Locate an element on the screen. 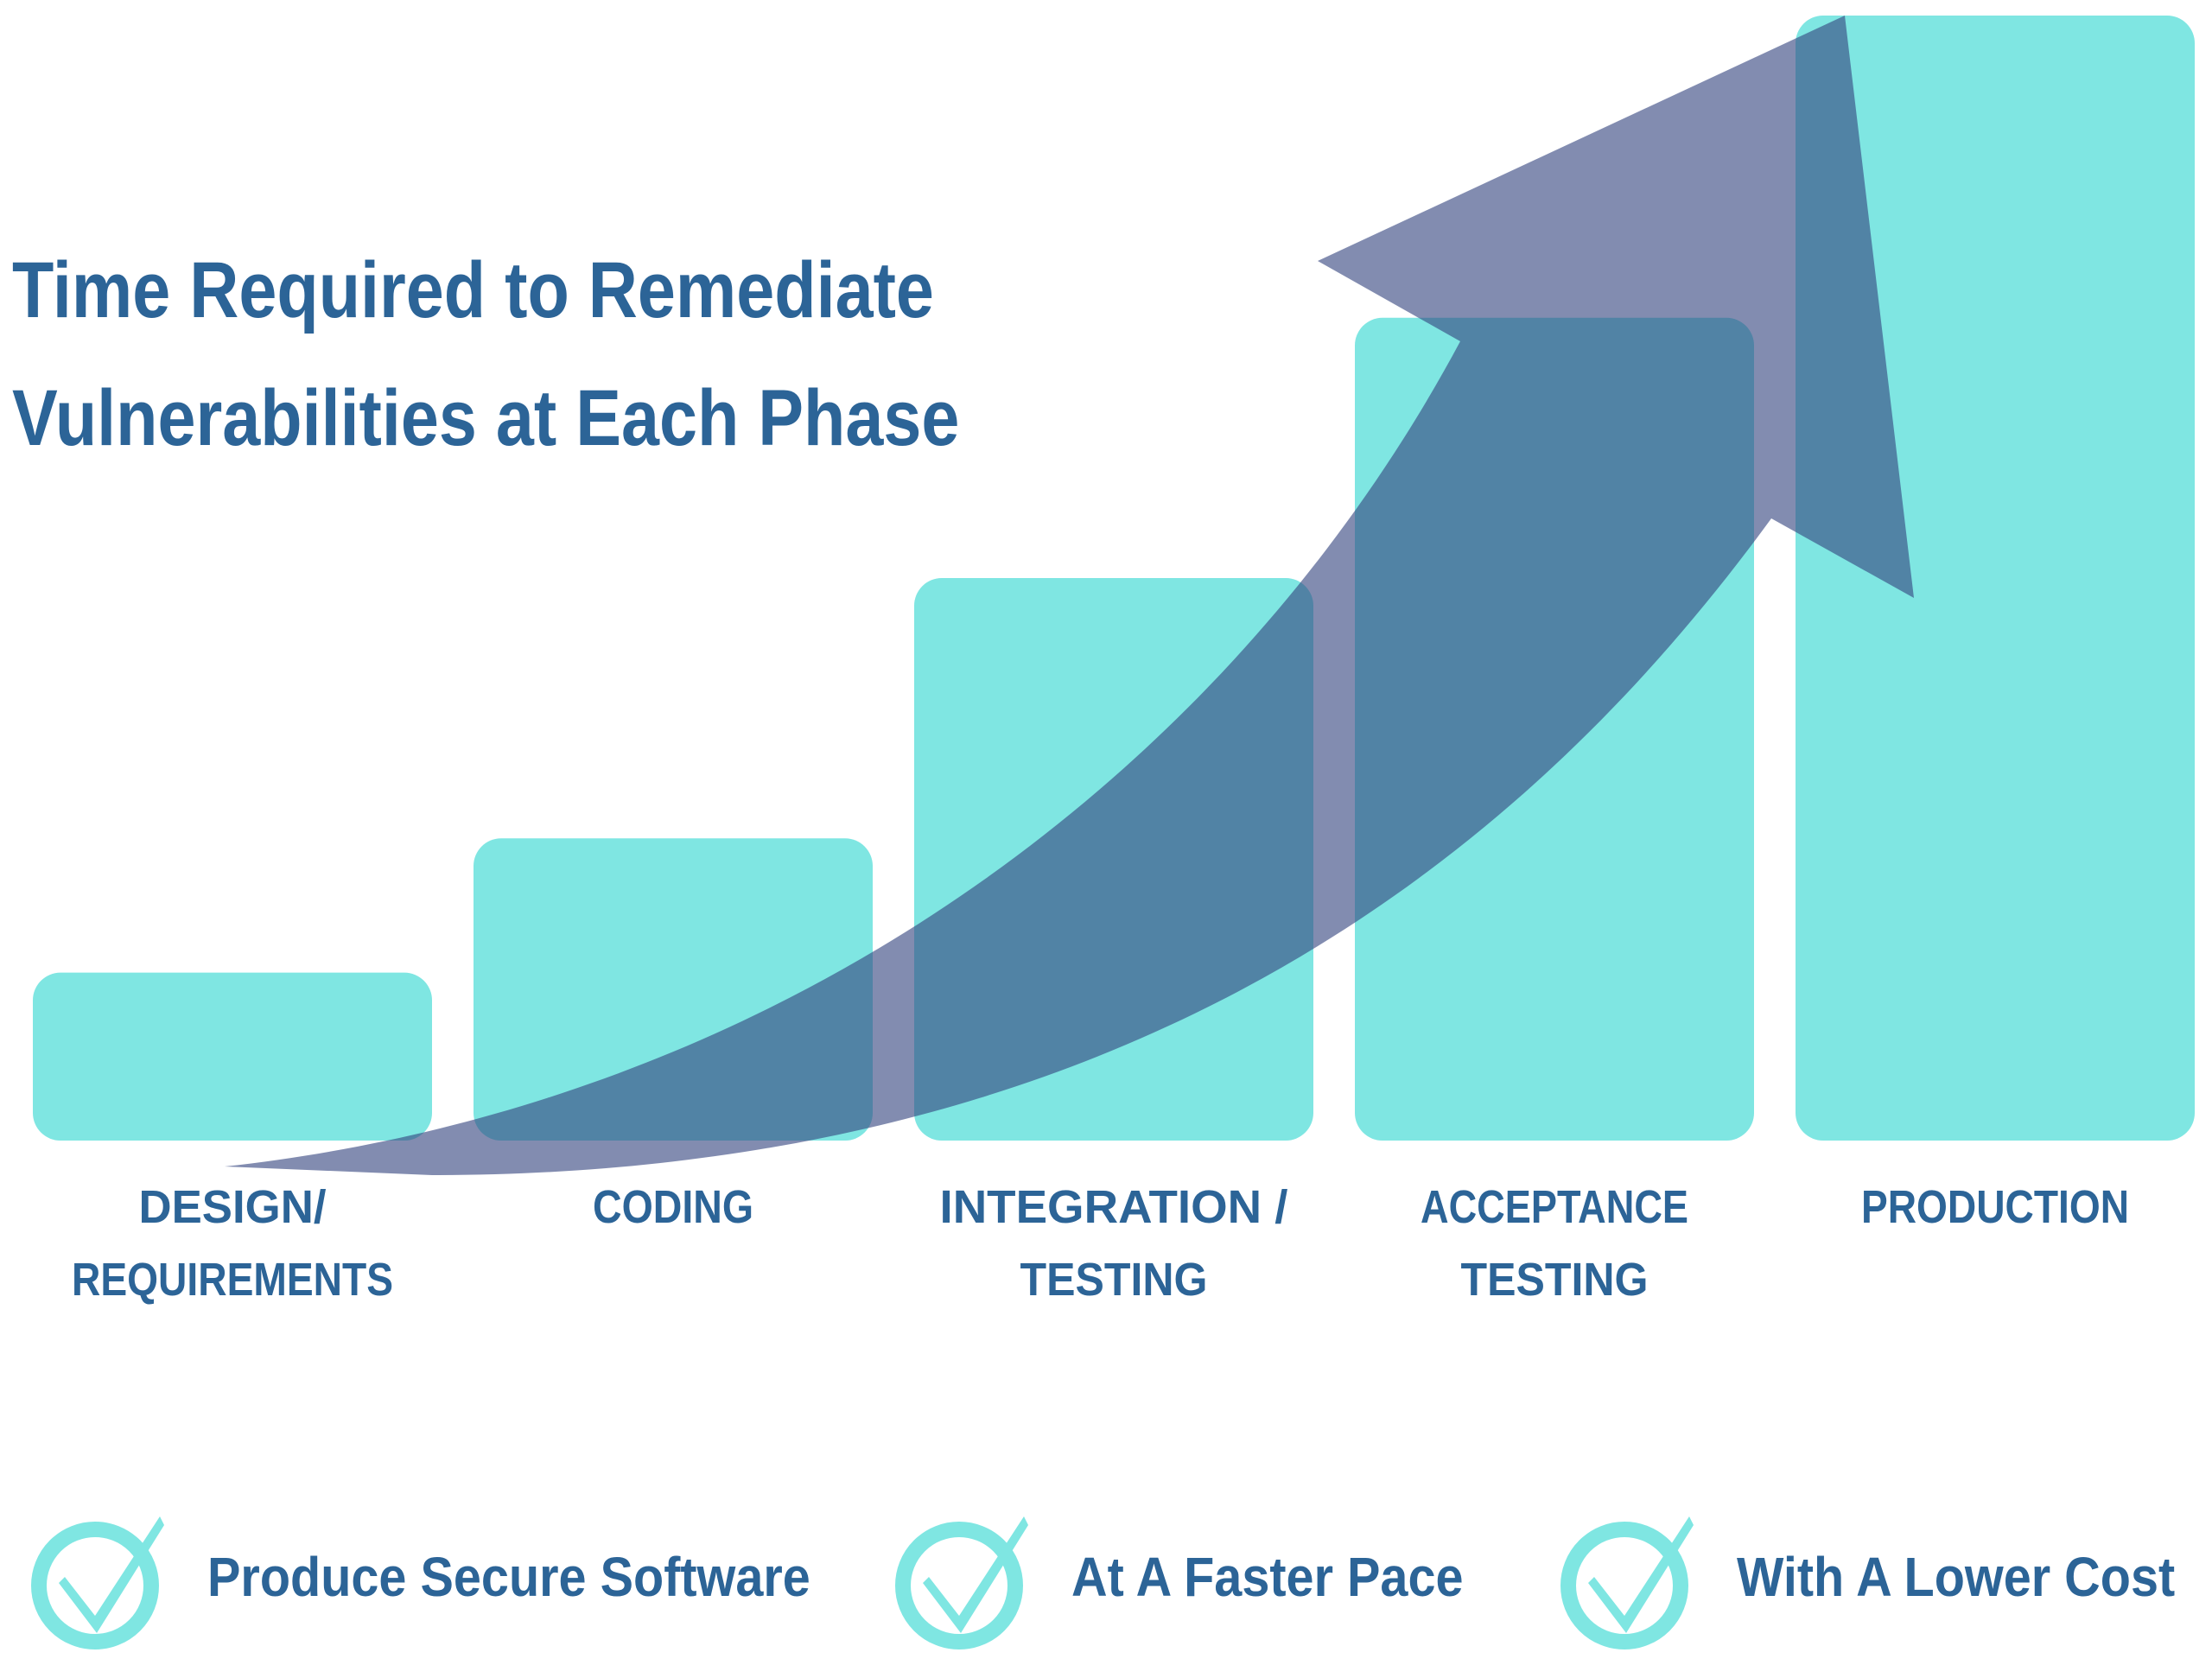  category-label-4-line-2: TESTING is located at coordinates (1555, 1280).